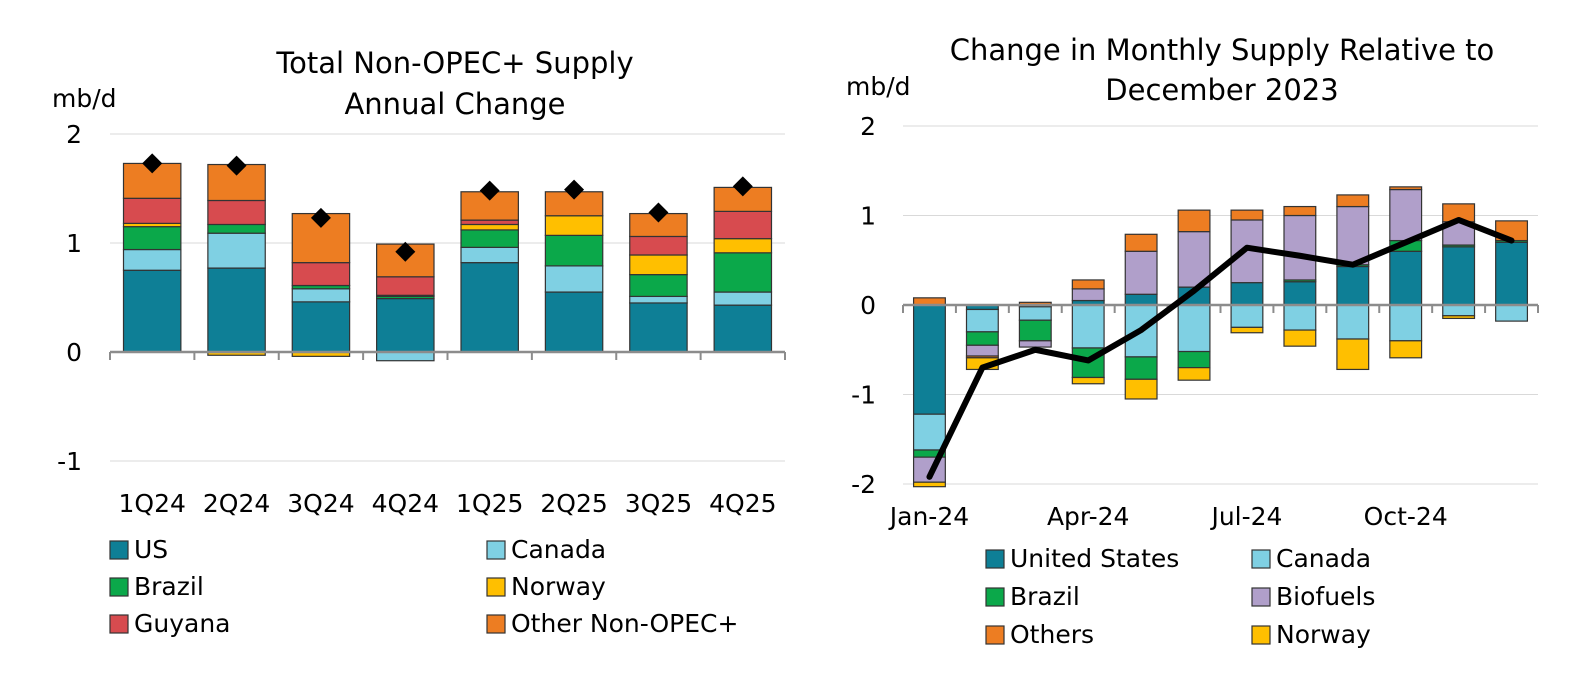 This screenshot has height=690, width=1594. What do you see at coordinates (152, 259) in the screenshot?
I see `bar-canada-1q24` at bounding box center [152, 259].